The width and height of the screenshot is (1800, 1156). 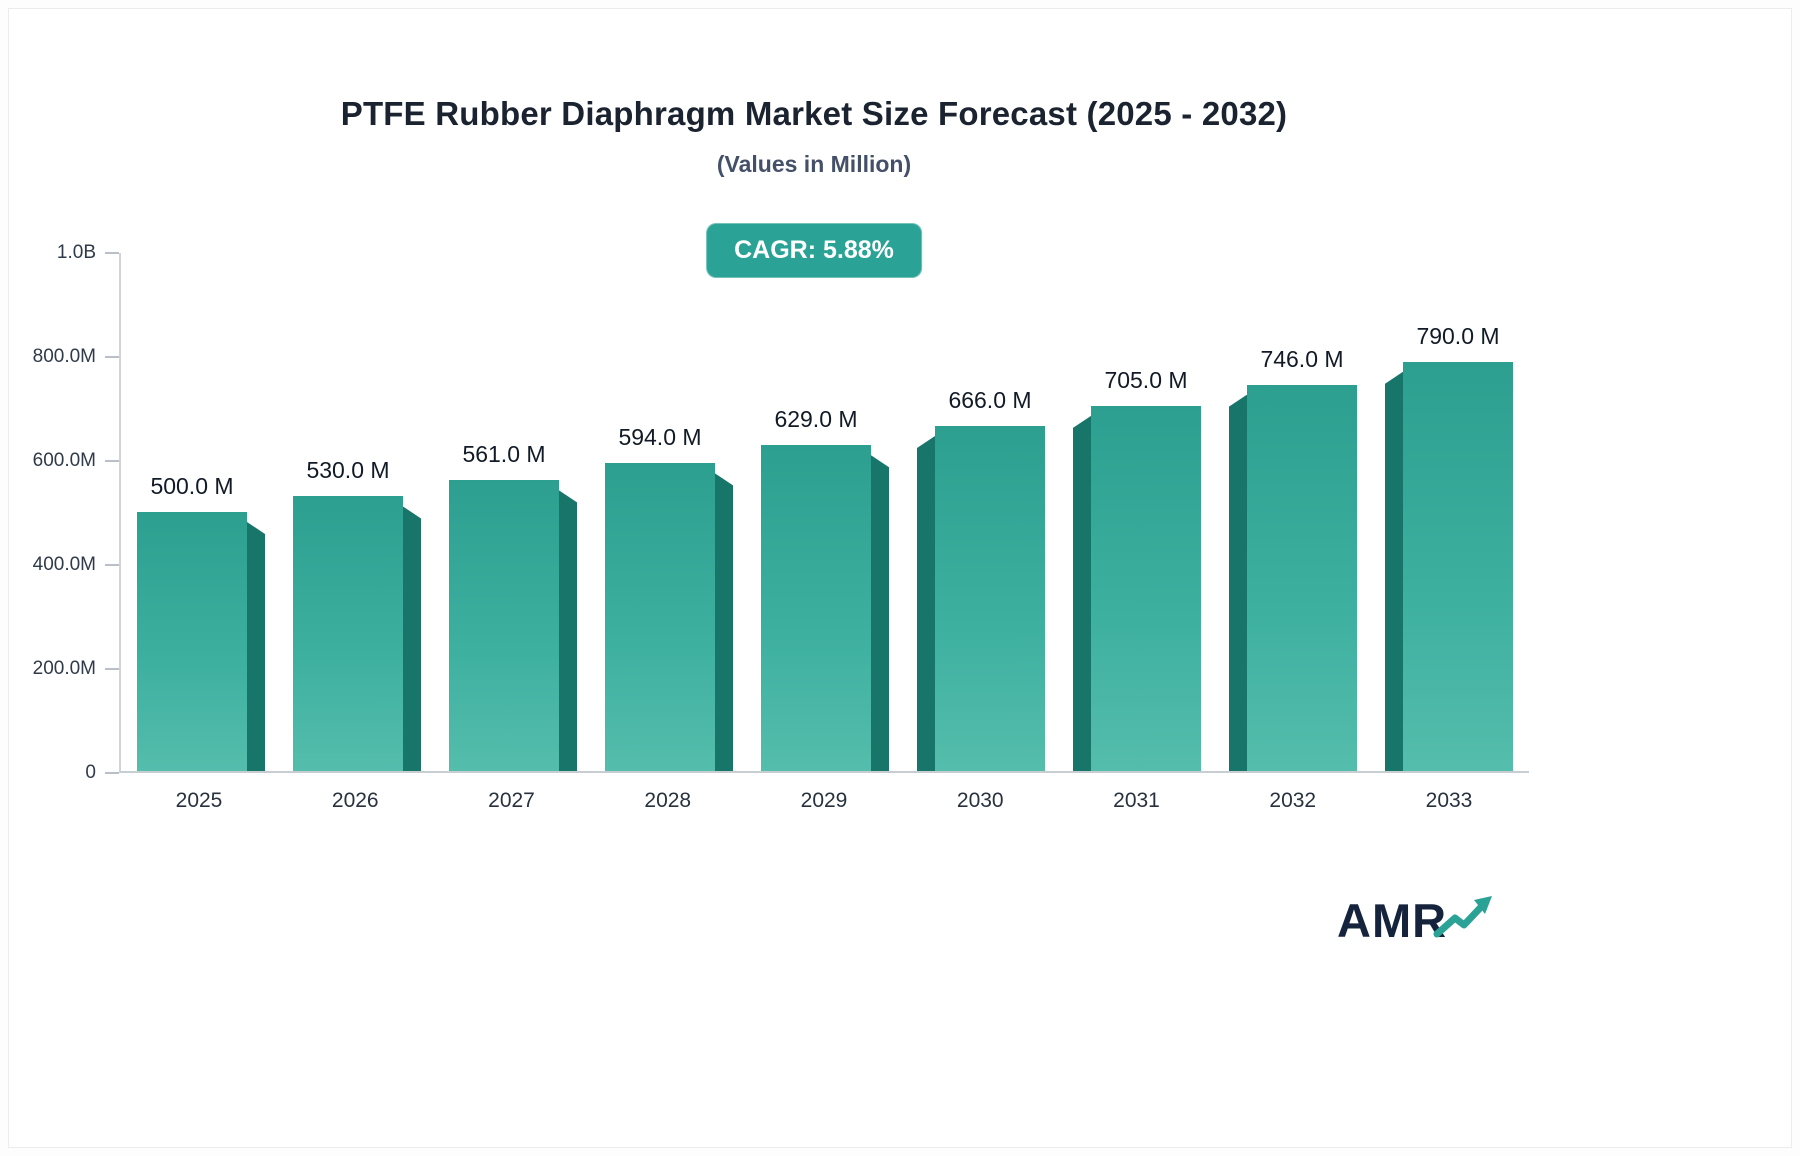 What do you see at coordinates (1463, 916) in the screenshot?
I see `trend-arrow-icon` at bounding box center [1463, 916].